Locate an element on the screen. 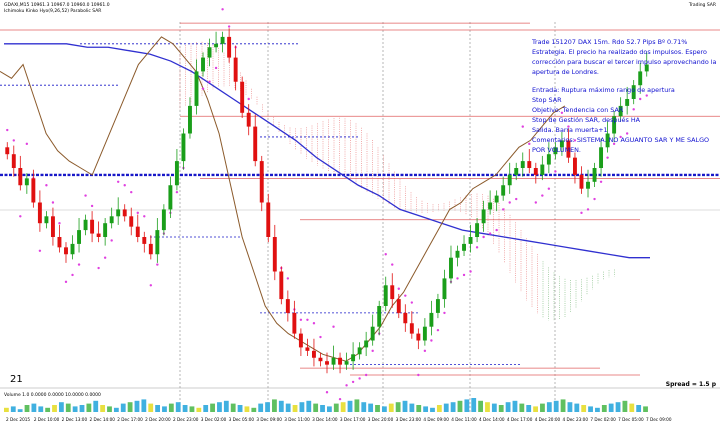 This screenshot has height=430, width=720. annotation-management: Stop de Gestión SAR, después HA is located at coordinates (586, 120).